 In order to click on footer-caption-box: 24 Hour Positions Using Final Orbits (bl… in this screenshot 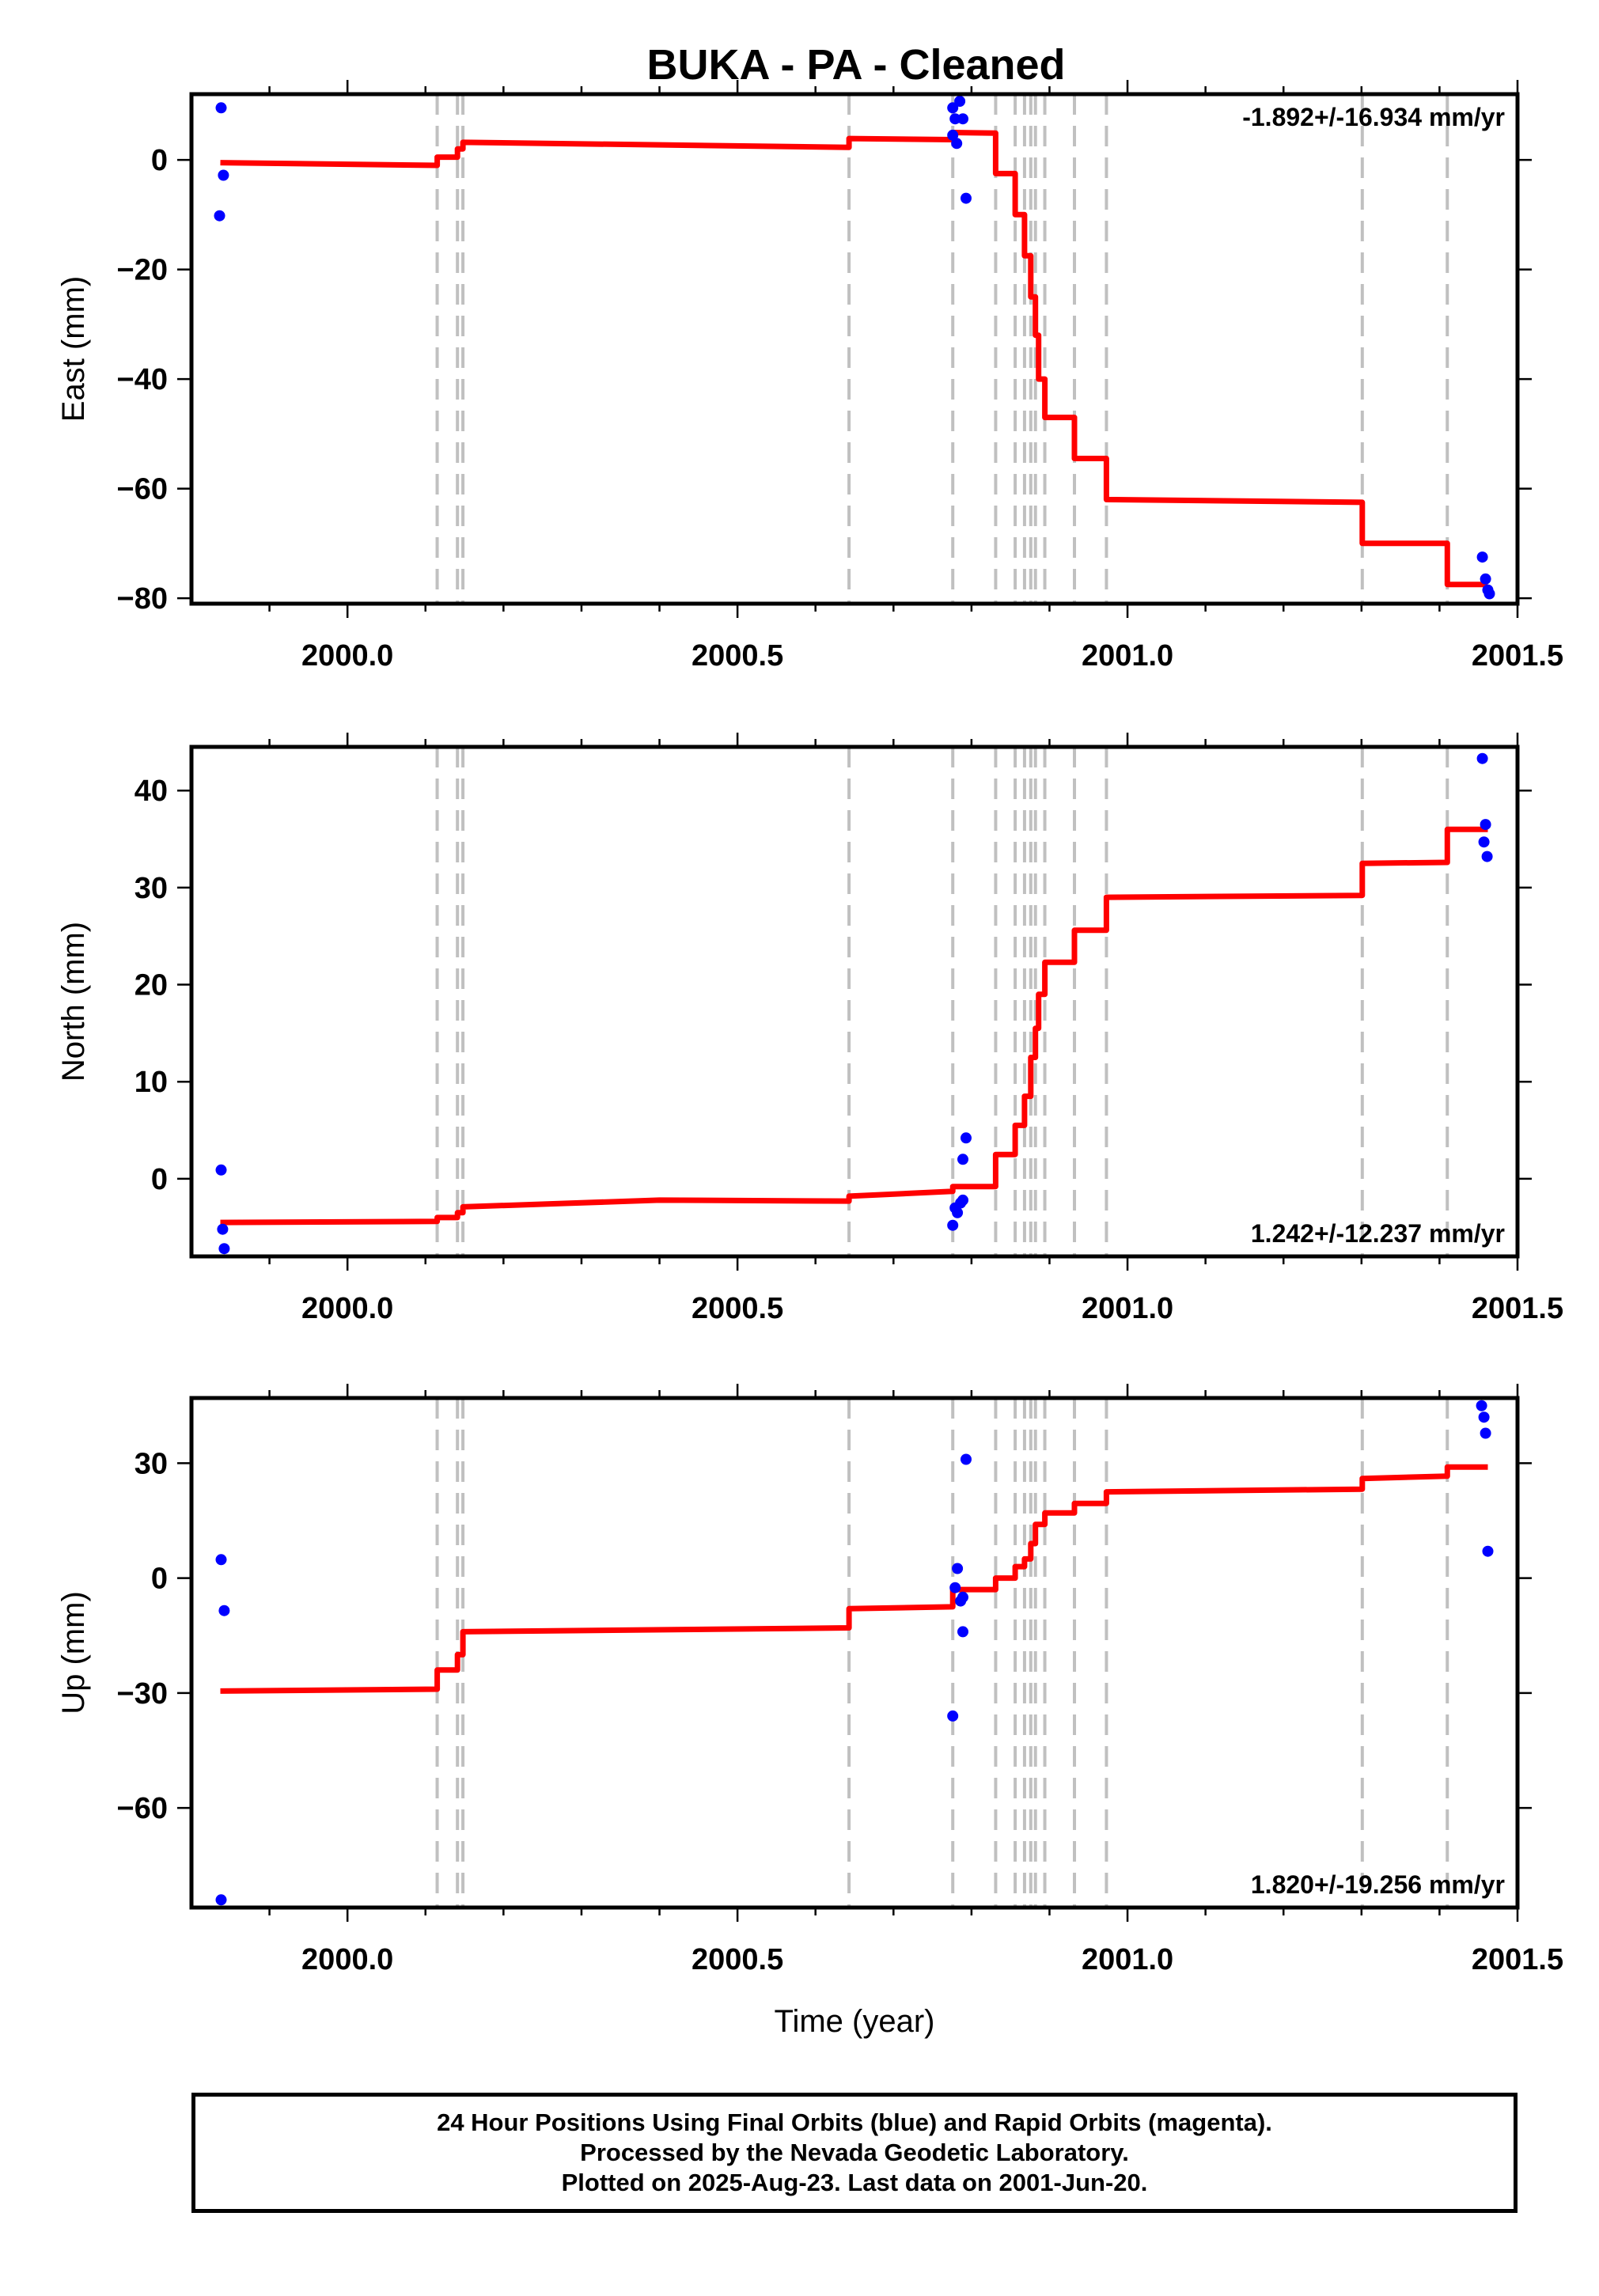, I will do `click(855, 2153)`.